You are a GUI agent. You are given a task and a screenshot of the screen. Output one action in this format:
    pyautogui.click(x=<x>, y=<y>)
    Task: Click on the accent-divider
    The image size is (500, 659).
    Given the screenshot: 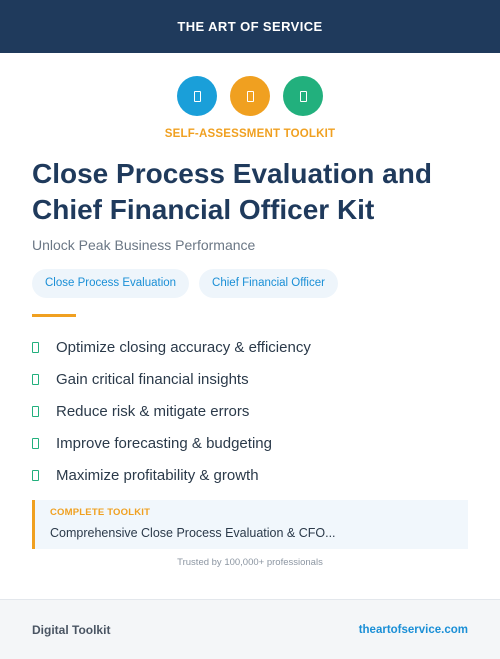 What is the action you would take?
    pyautogui.click(x=54, y=315)
    